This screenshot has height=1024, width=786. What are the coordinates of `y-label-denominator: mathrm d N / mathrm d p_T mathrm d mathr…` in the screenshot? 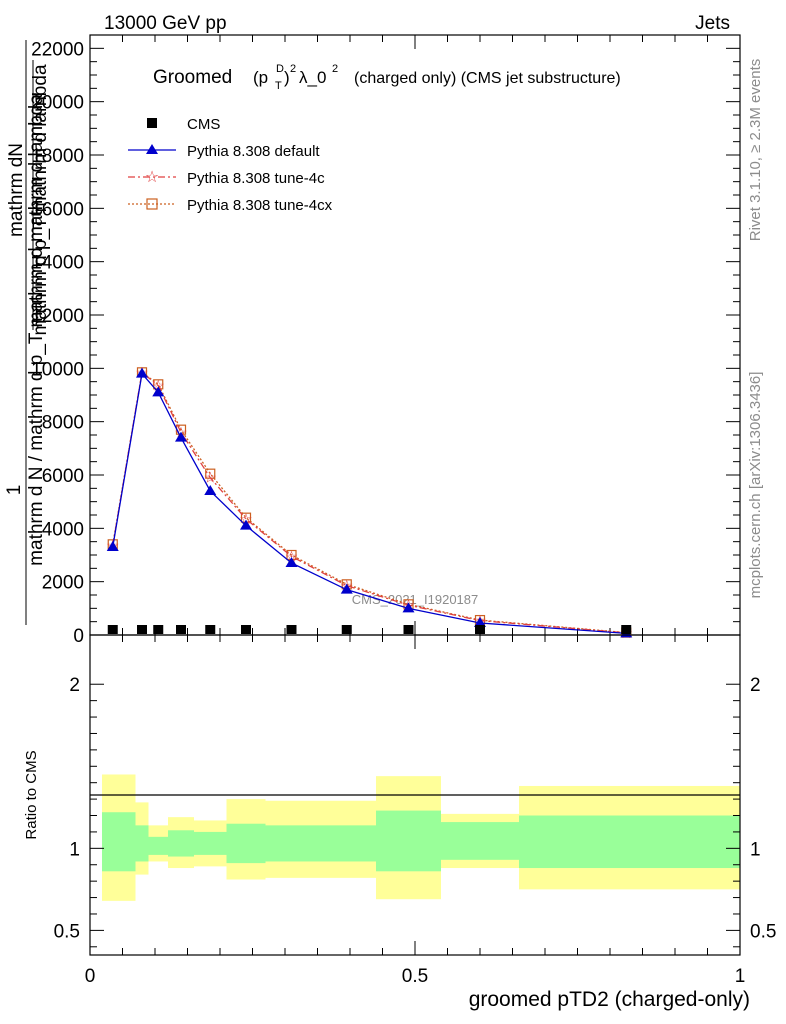 It's located at (36, 330).